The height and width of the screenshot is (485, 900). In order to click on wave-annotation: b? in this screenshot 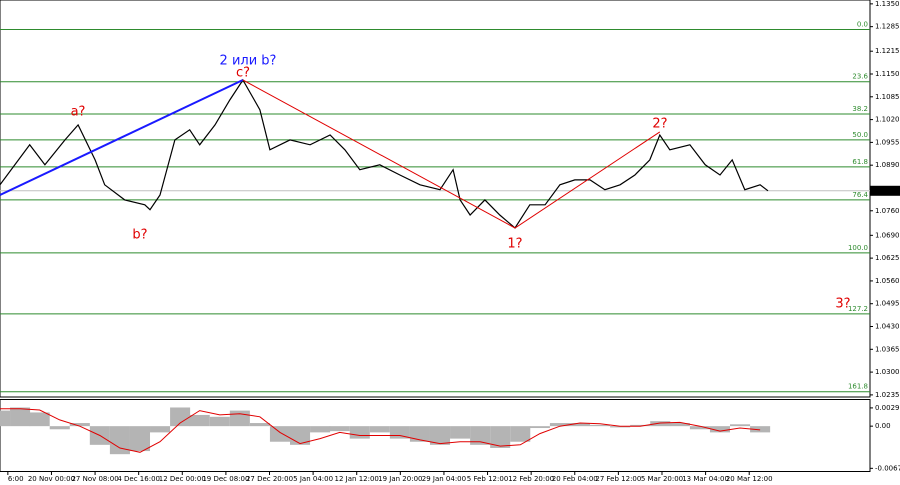, I will do `click(139, 235)`.